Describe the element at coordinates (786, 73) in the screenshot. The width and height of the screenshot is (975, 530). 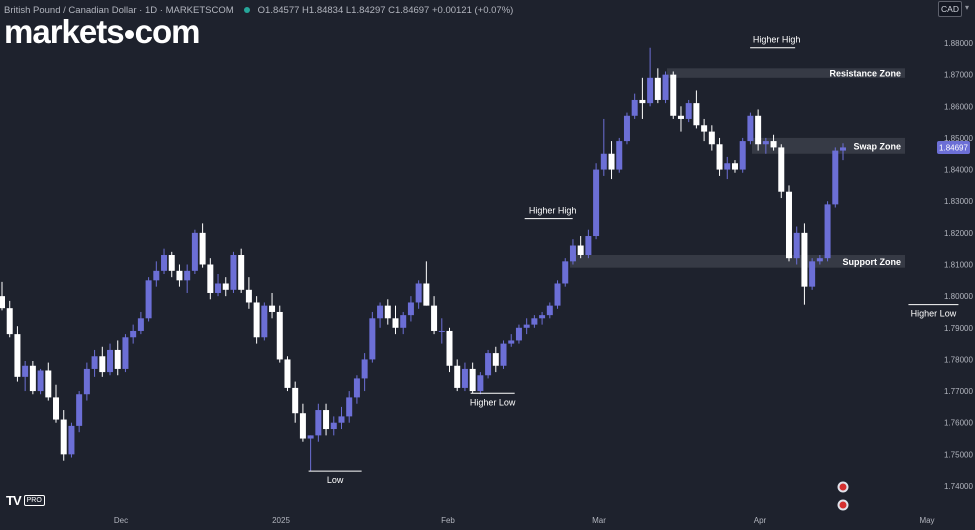
I see `zone-band` at that location.